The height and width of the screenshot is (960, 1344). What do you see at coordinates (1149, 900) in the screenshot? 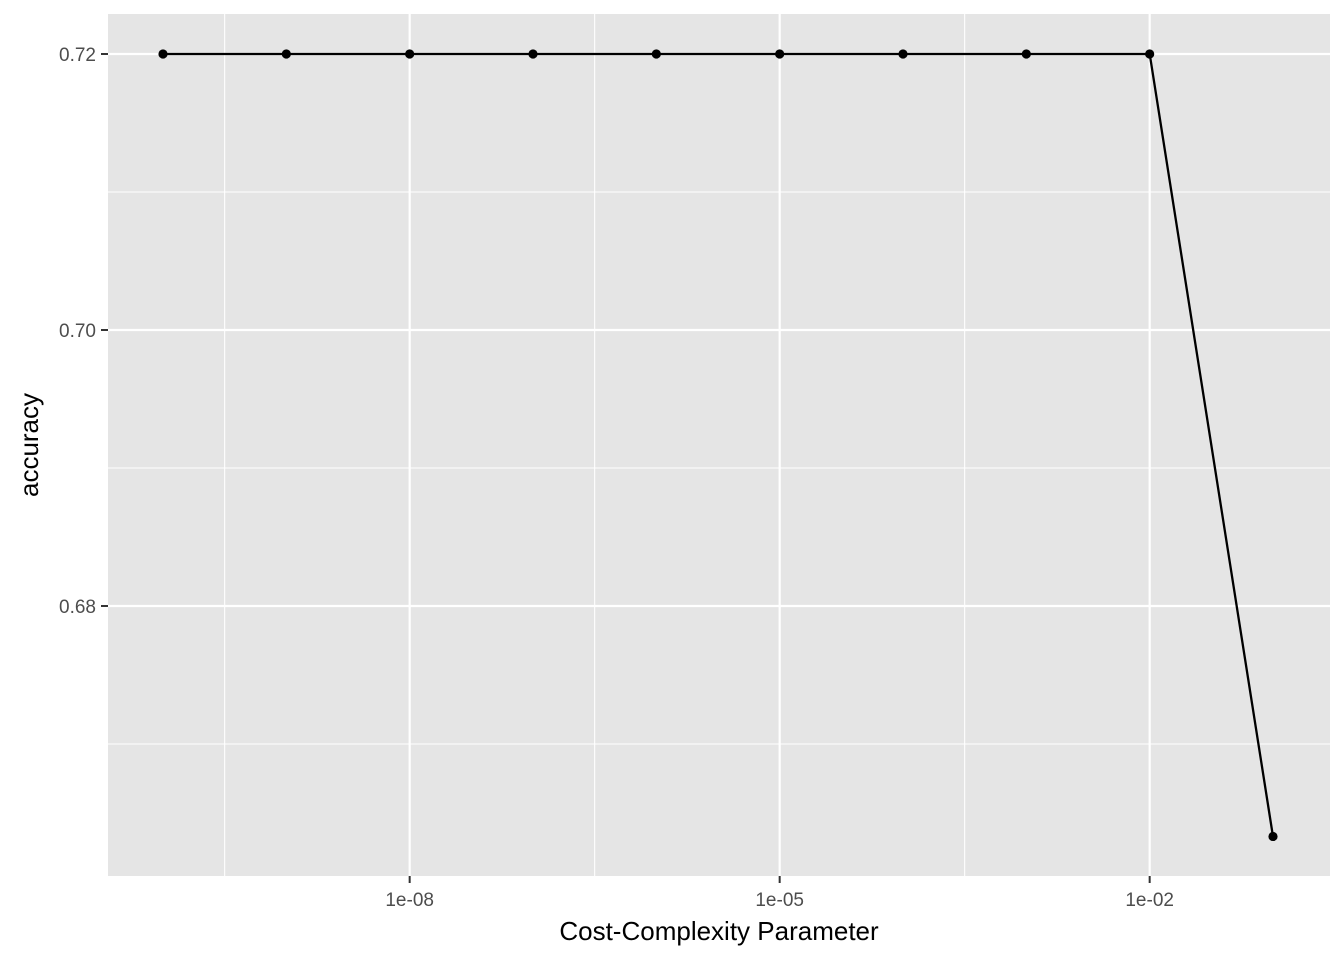
I see `x-tick-label: 1e-02` at bounding box center [1149, 900].